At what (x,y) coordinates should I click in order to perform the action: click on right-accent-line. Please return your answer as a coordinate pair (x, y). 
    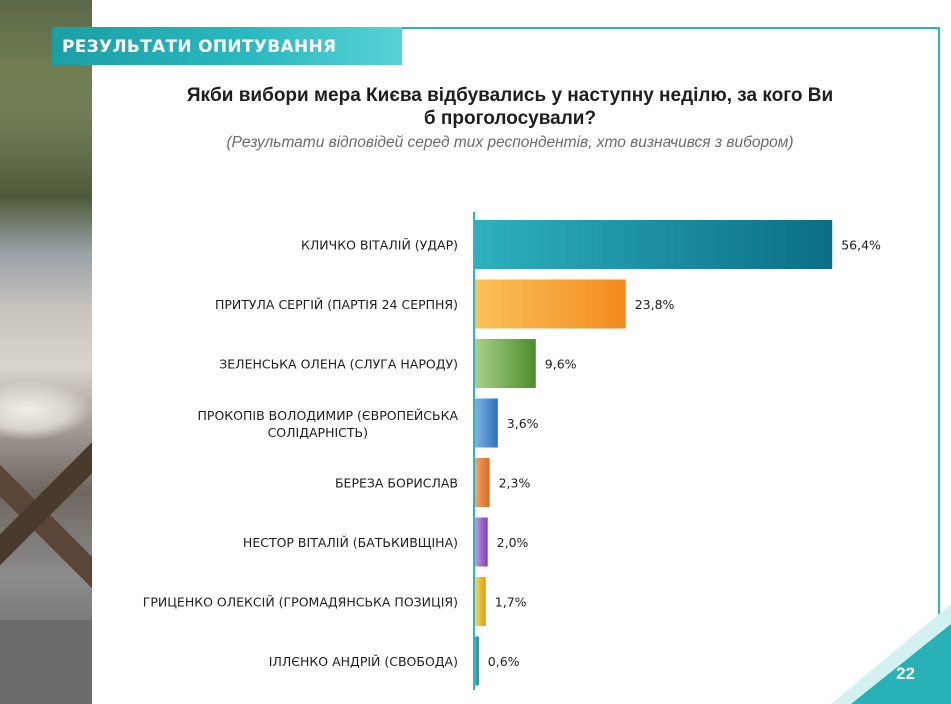
    Looking at the image, I should click on (939, 327).